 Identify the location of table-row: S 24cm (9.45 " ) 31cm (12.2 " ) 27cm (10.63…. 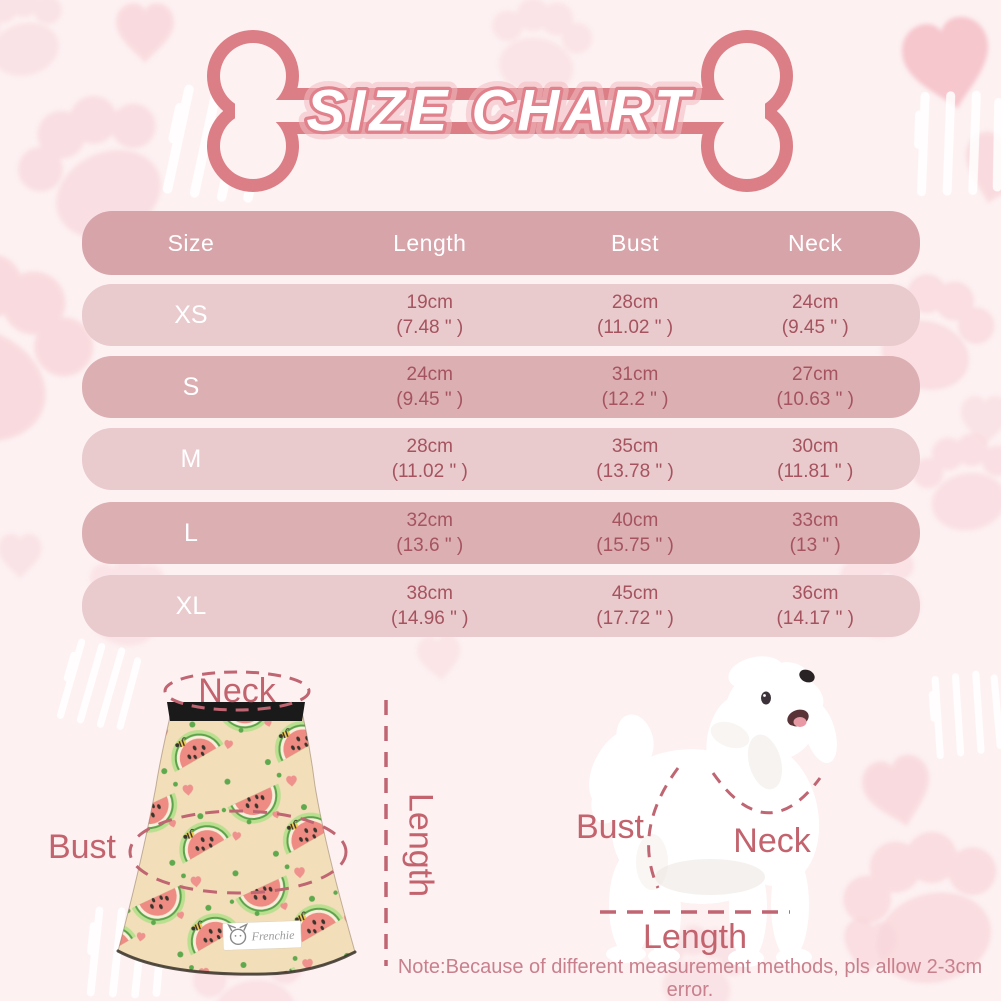
(501, 387).